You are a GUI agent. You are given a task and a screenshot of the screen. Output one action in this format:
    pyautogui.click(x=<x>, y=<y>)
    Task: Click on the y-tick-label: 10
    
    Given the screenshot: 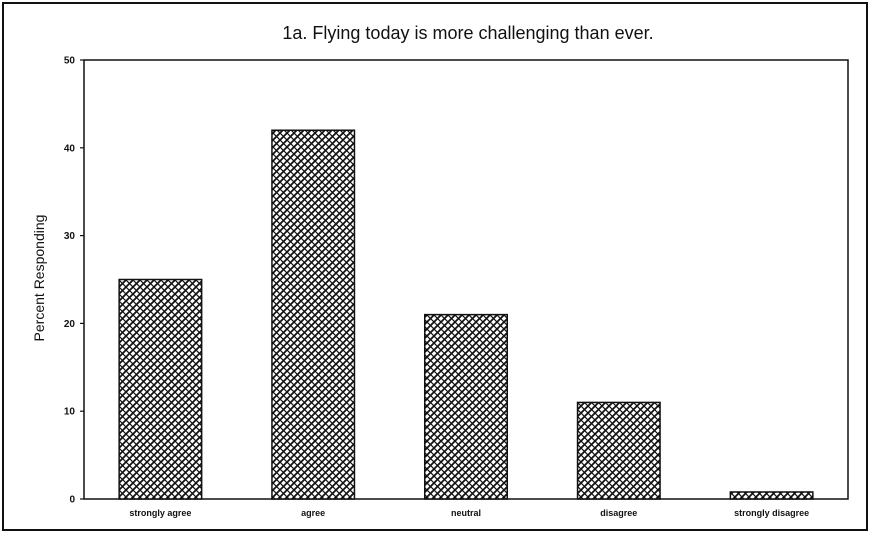 What is the action you would take?
    pyautogui.click(x=70, y=412)
    